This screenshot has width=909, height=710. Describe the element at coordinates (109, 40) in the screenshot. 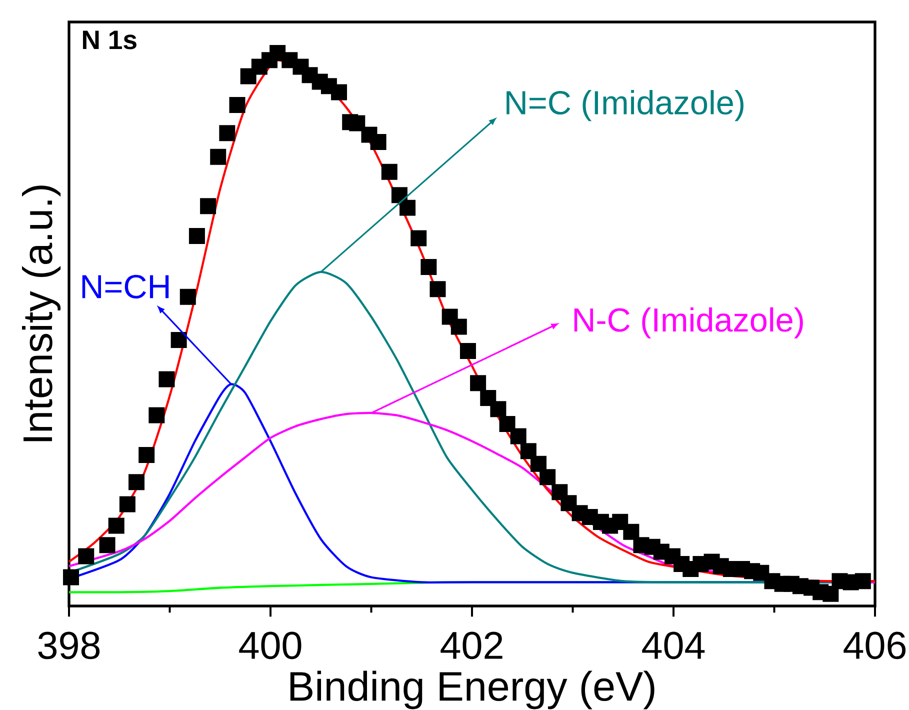

I see `text: N 1s` at that location.